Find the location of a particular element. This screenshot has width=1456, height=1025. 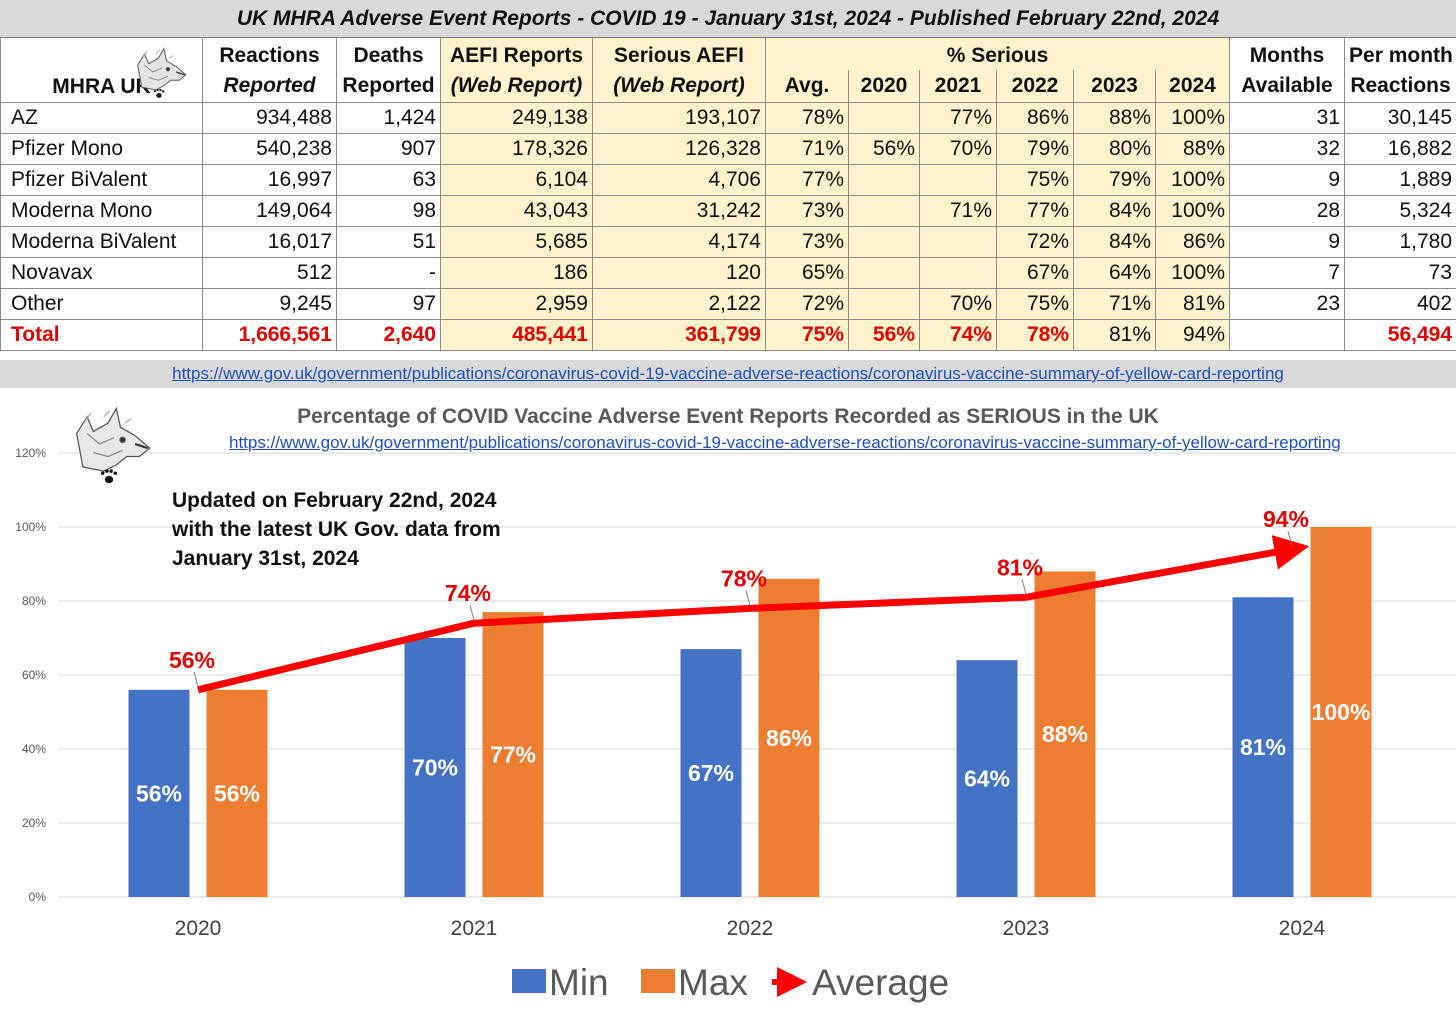

annotation-line-3: January 31st, 2024 is located at coordinates (265, 558).